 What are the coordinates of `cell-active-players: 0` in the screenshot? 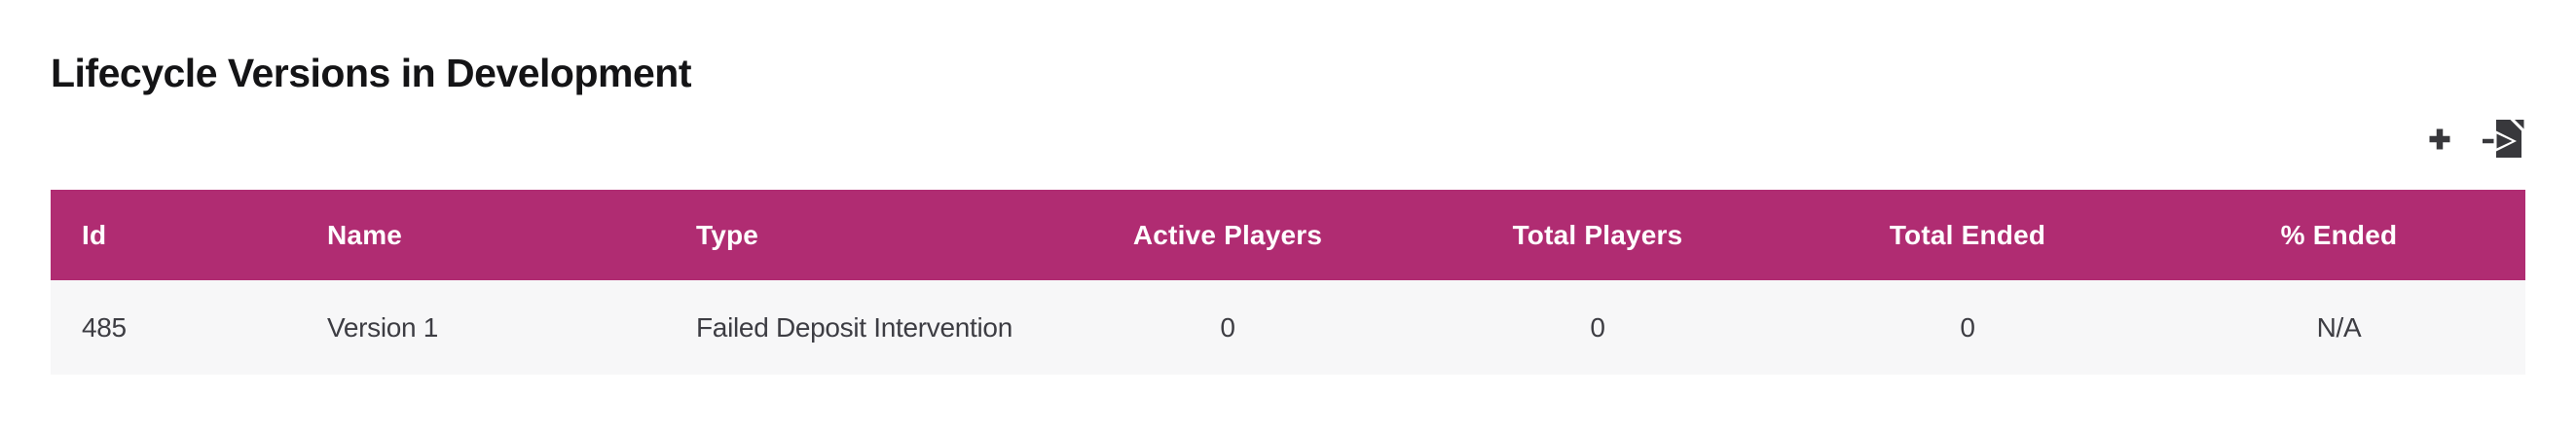 It's located at (1227, 327).